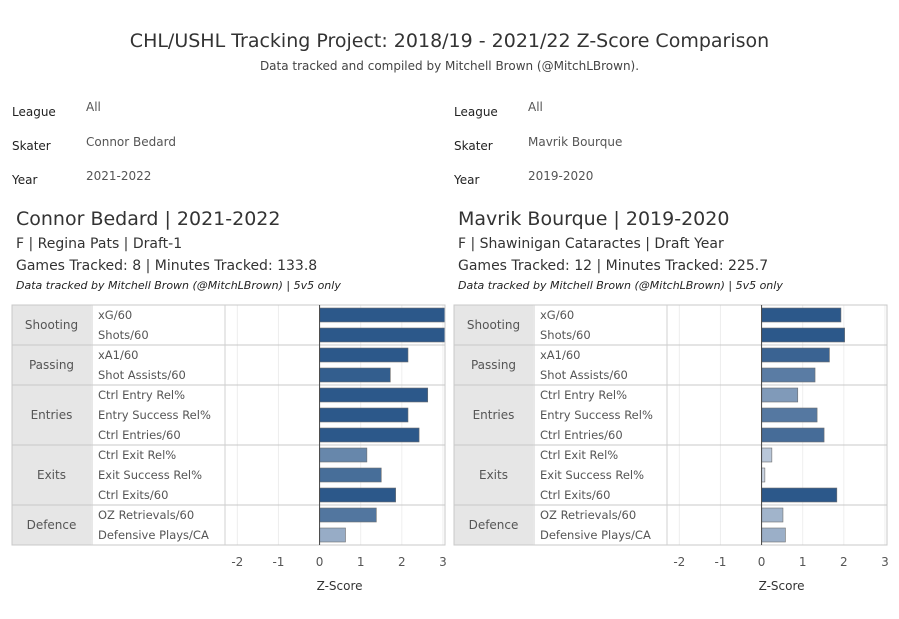 This screenshot has height=619, width=899. What do you see at coordinates (535, 107) in the screenshot?
I see `league-filter-right: All` at bounding box center [535, 107].